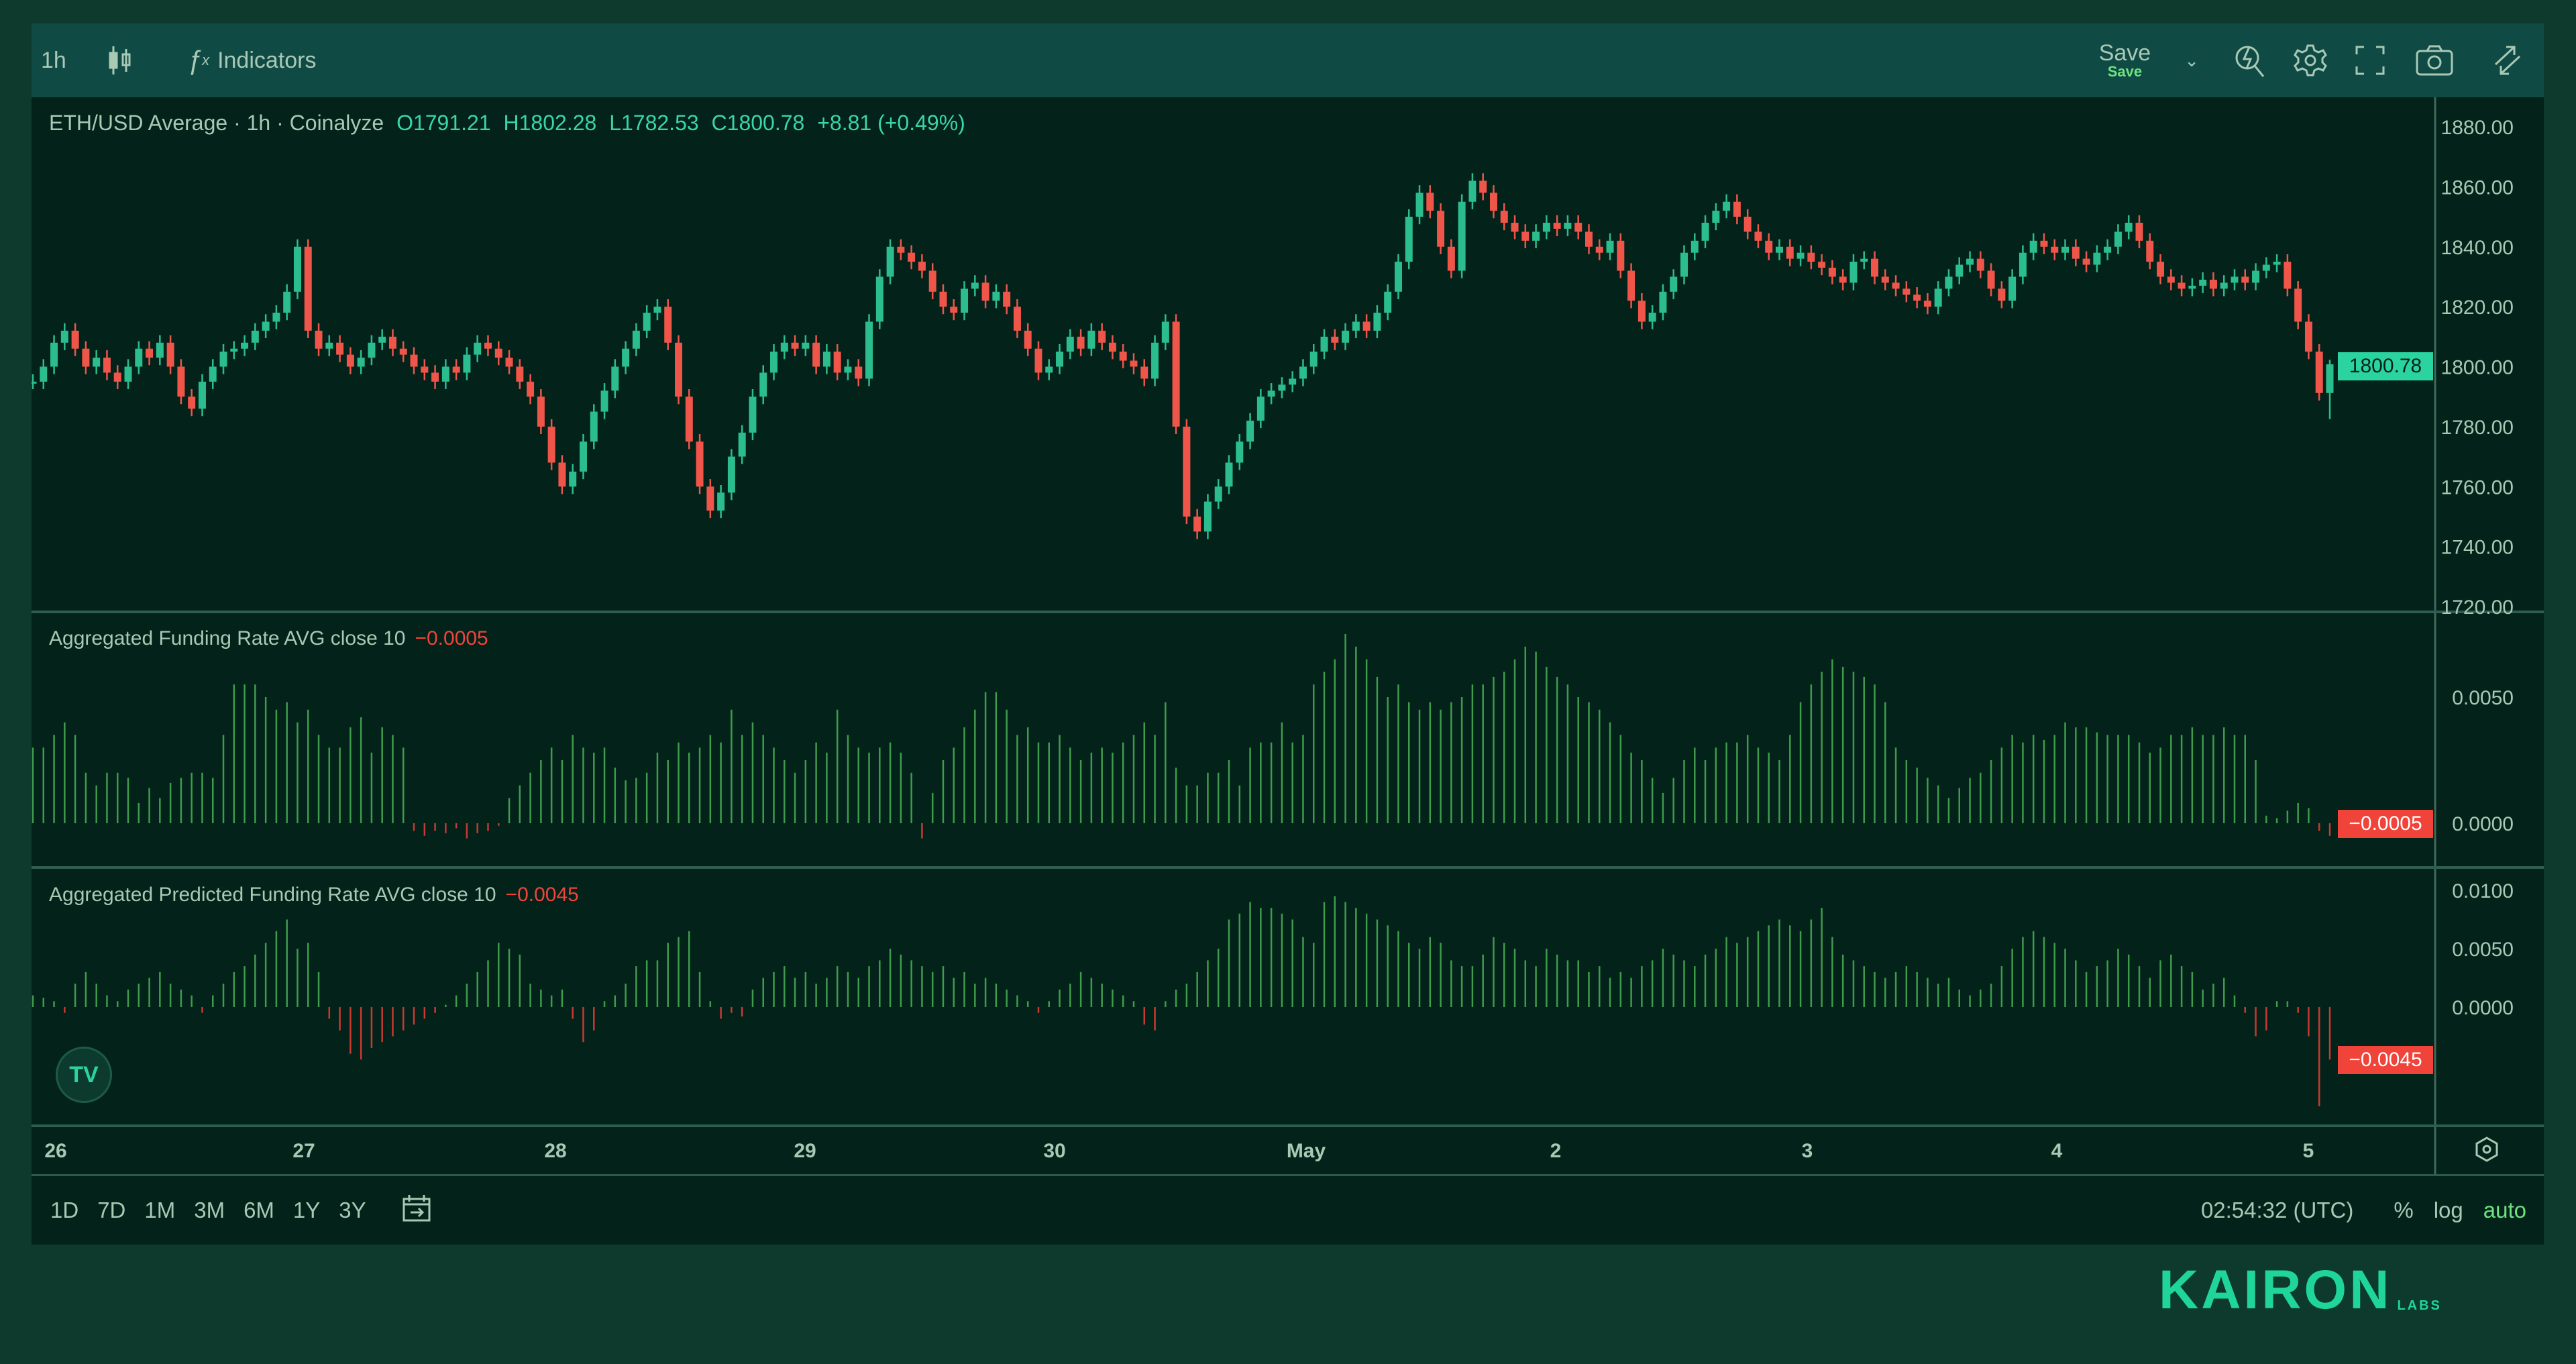  What do you see at coordinates (2310, 60) in the screenshot?
I see `gear-icon` at bounding box center [2310, 60].